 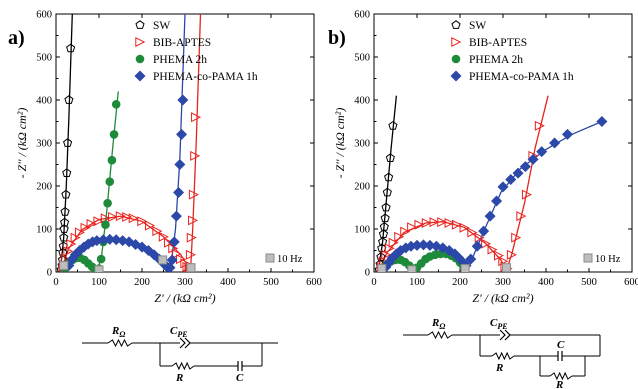 What do you see at coordinates (44, 101) in the screenshot?
I see `y-tick-label: 400` at bounding box center [44, 101].